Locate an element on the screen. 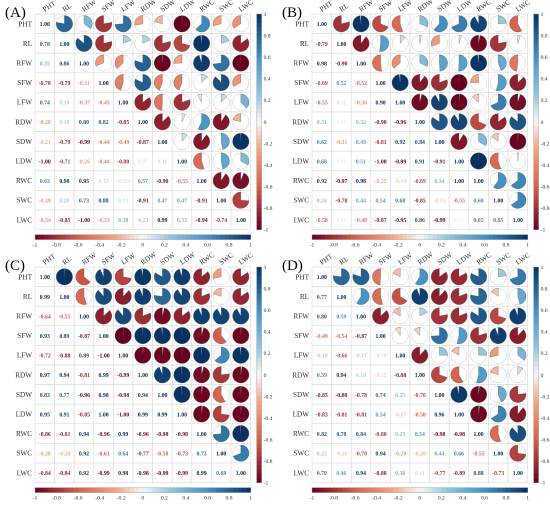  panel-label: (D) is located at coordinates (292, 266).